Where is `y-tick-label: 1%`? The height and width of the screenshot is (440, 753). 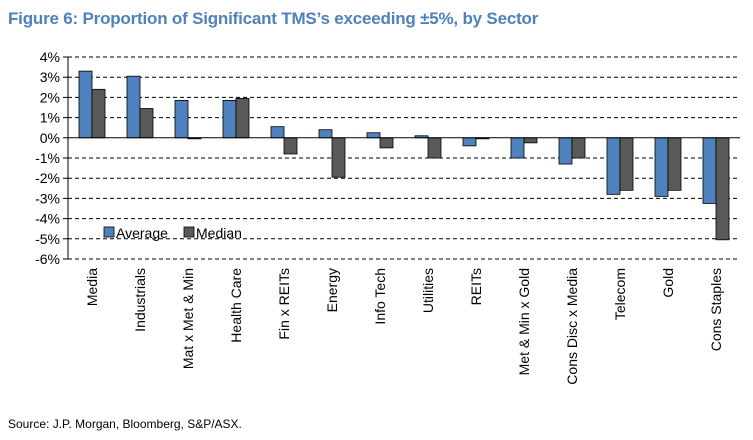 y-tick-label: 1% is located at coordinates (50, 118).